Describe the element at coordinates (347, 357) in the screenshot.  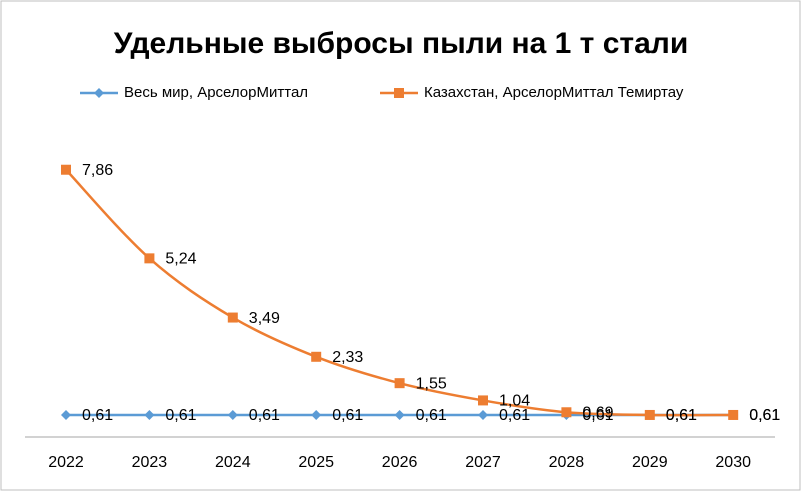
I see `data-label: 2,33` at that location.